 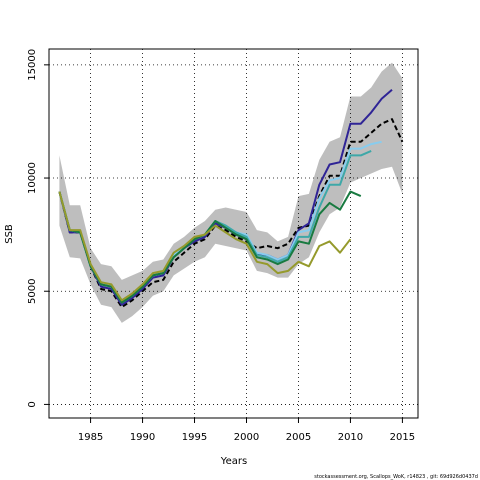 I want to click on x-tick-label: 1985, so click(x=90, y=437).